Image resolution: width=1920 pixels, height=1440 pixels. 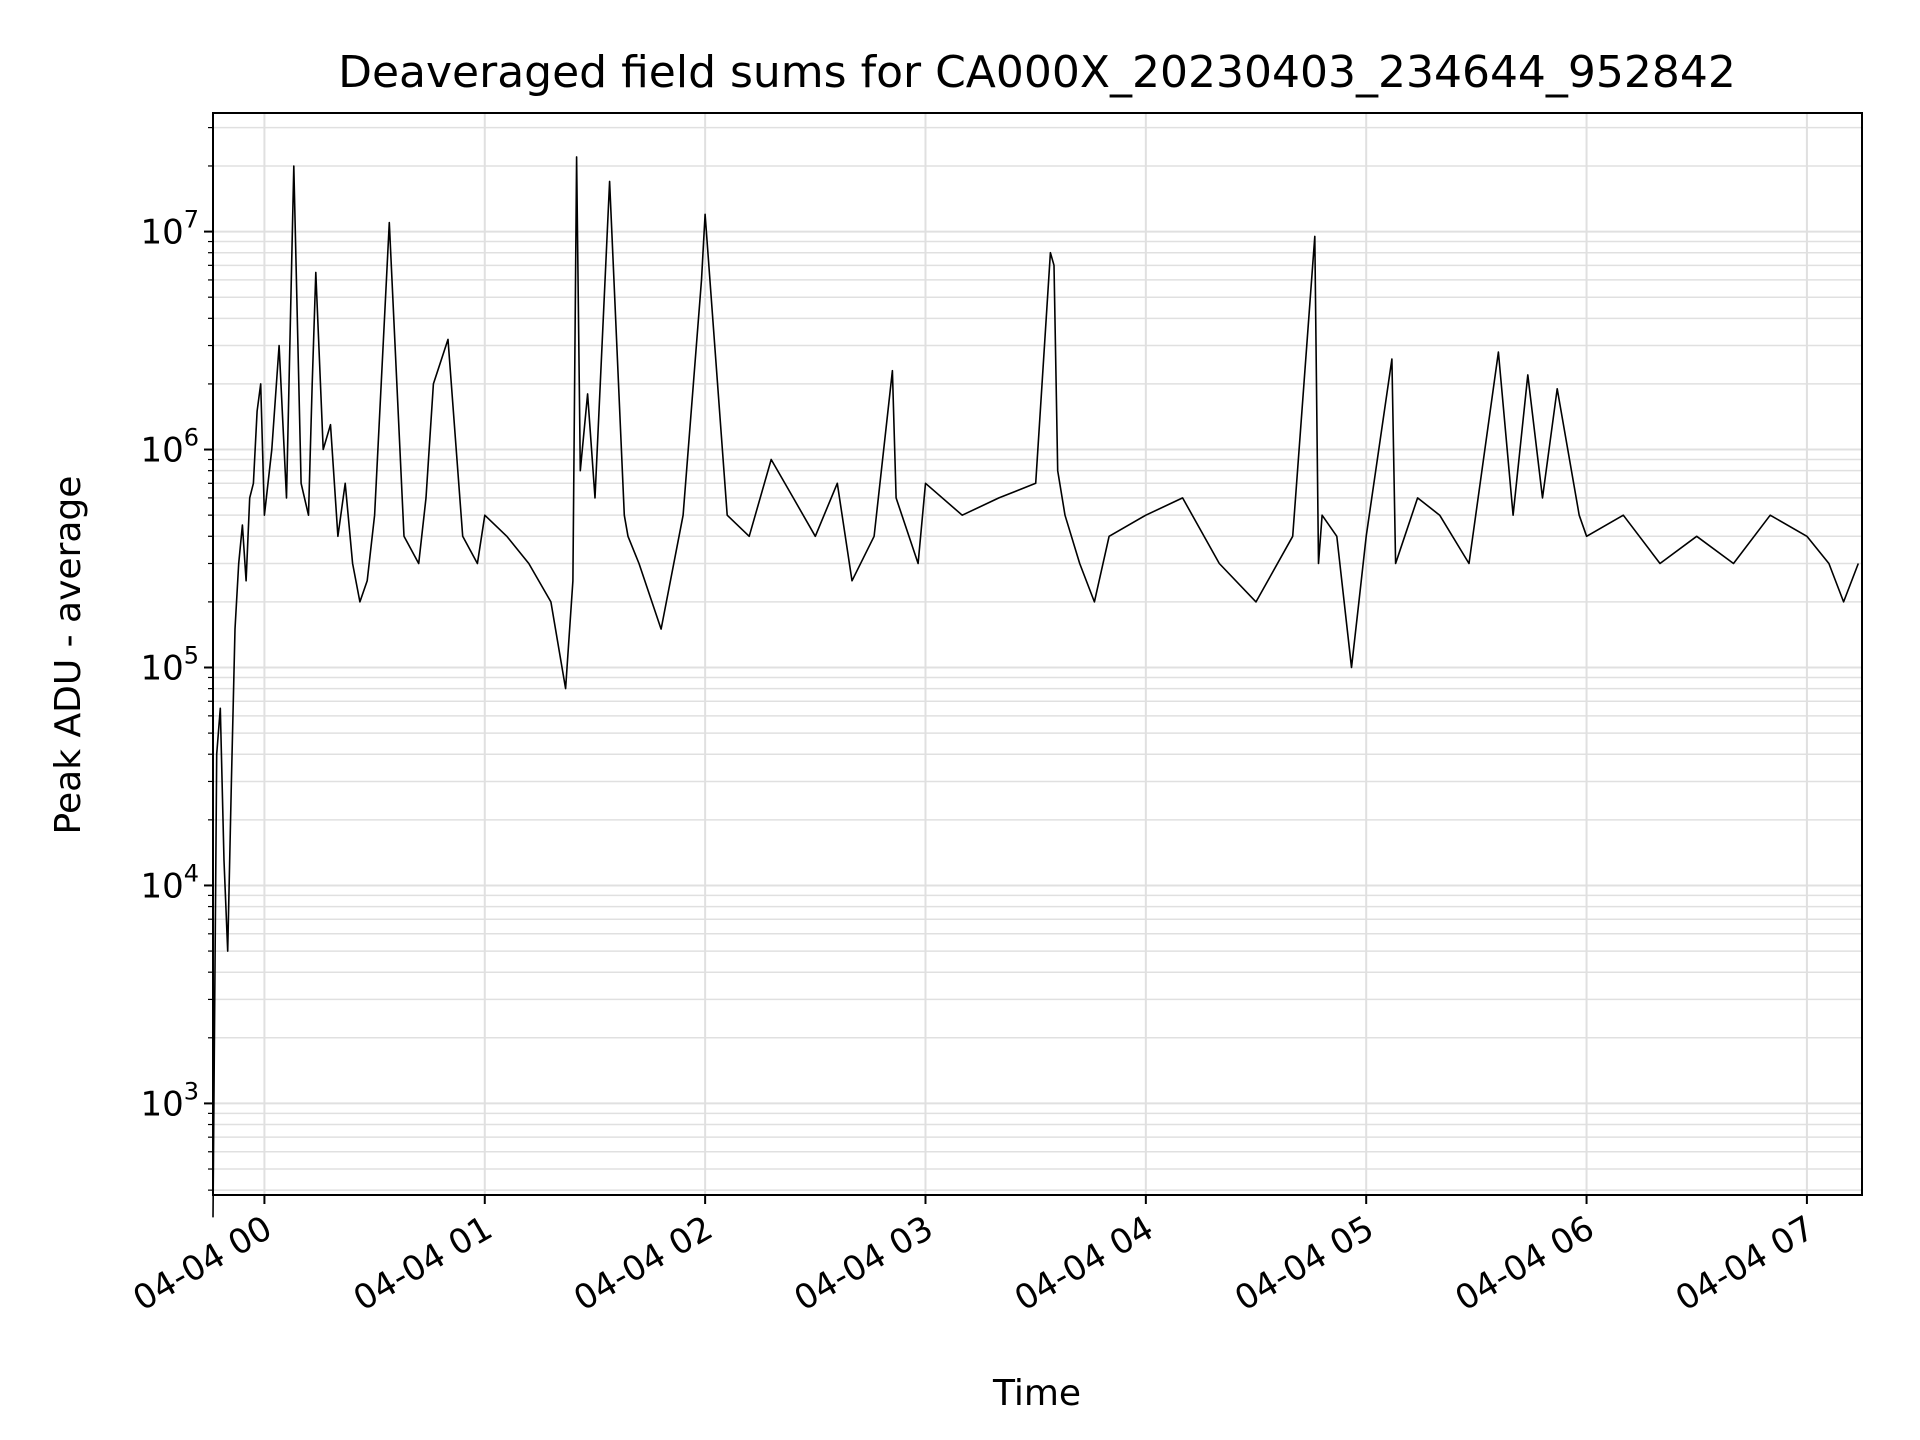 I want to click on y-tick-label: 10⁵, so click(x=169, y=664).